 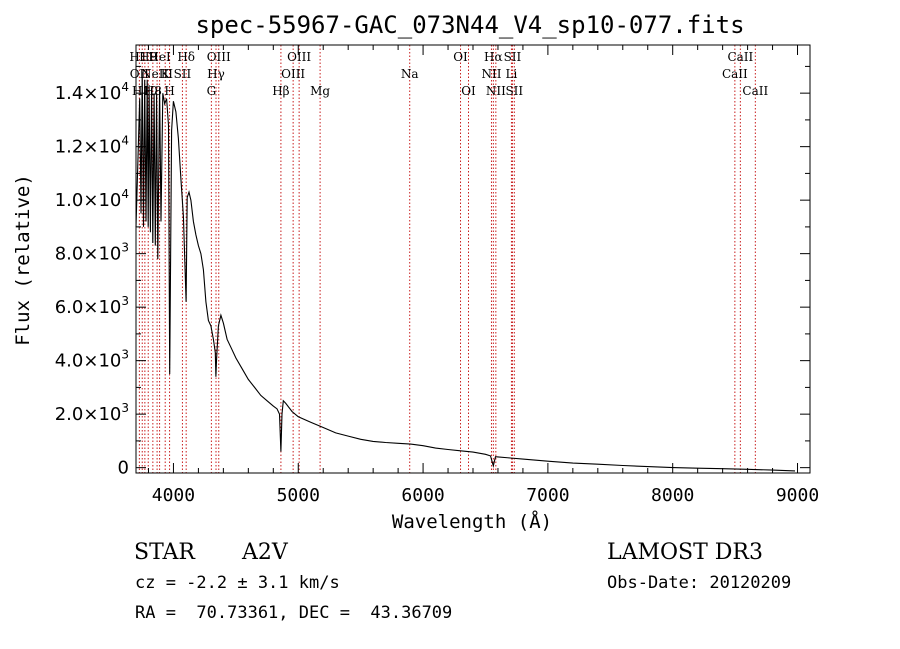 What do you see at coordinates (468, 91) in the screenshot?
I see `line-label-20: OI` at bounding box center [468, 91].